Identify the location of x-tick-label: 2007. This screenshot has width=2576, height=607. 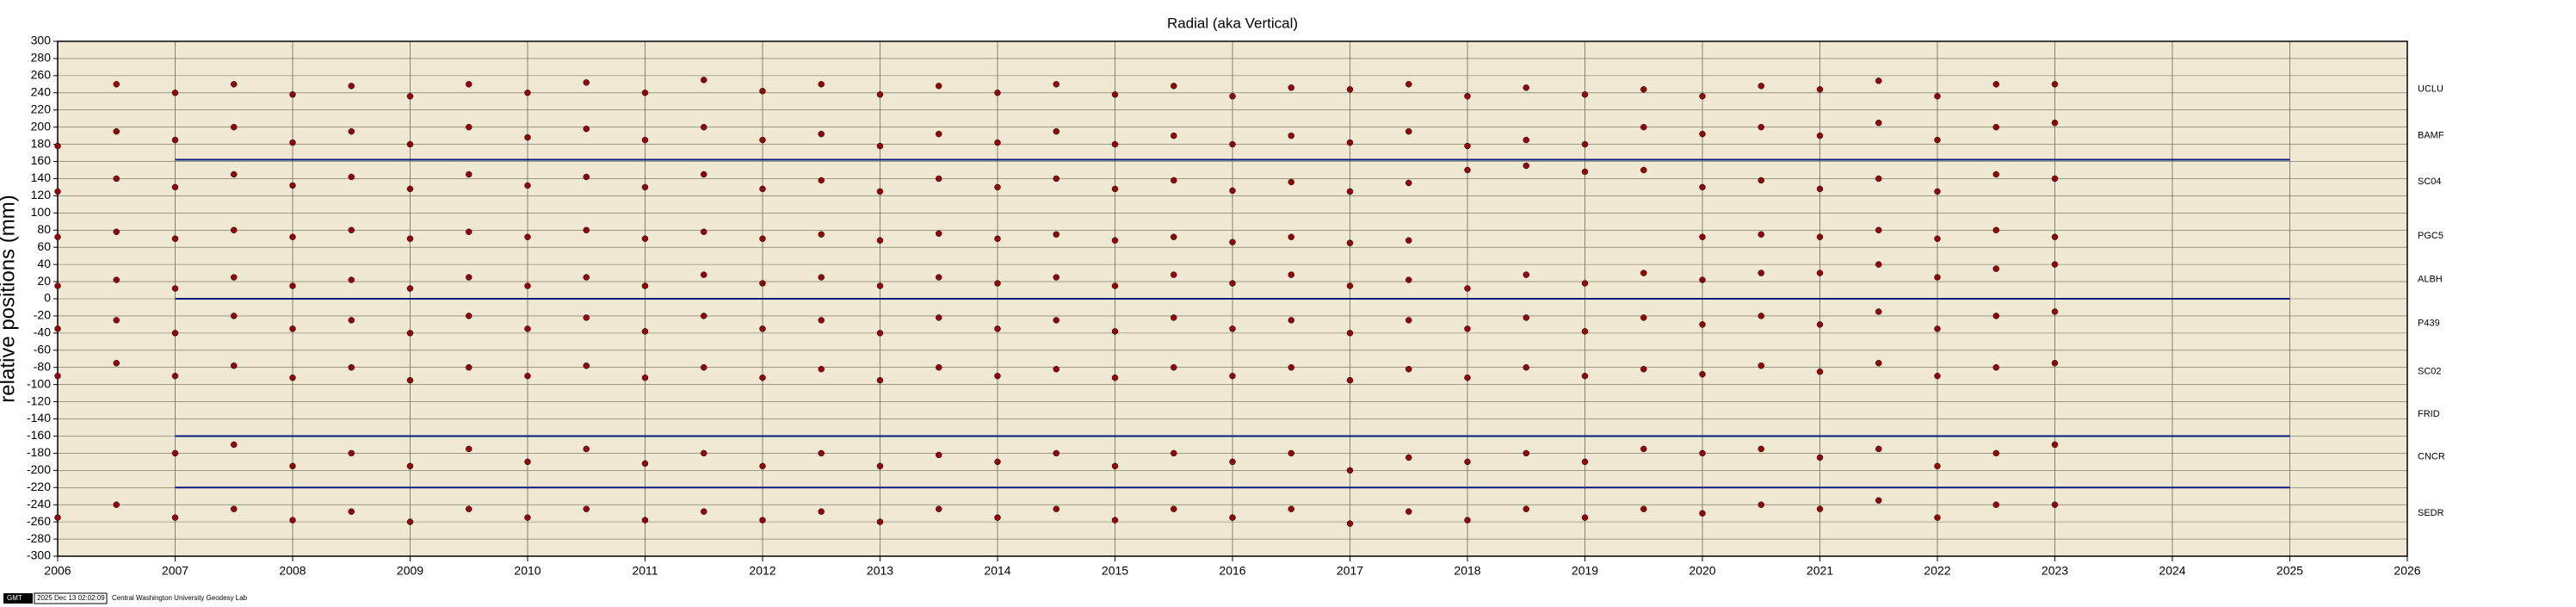
(175, 571).